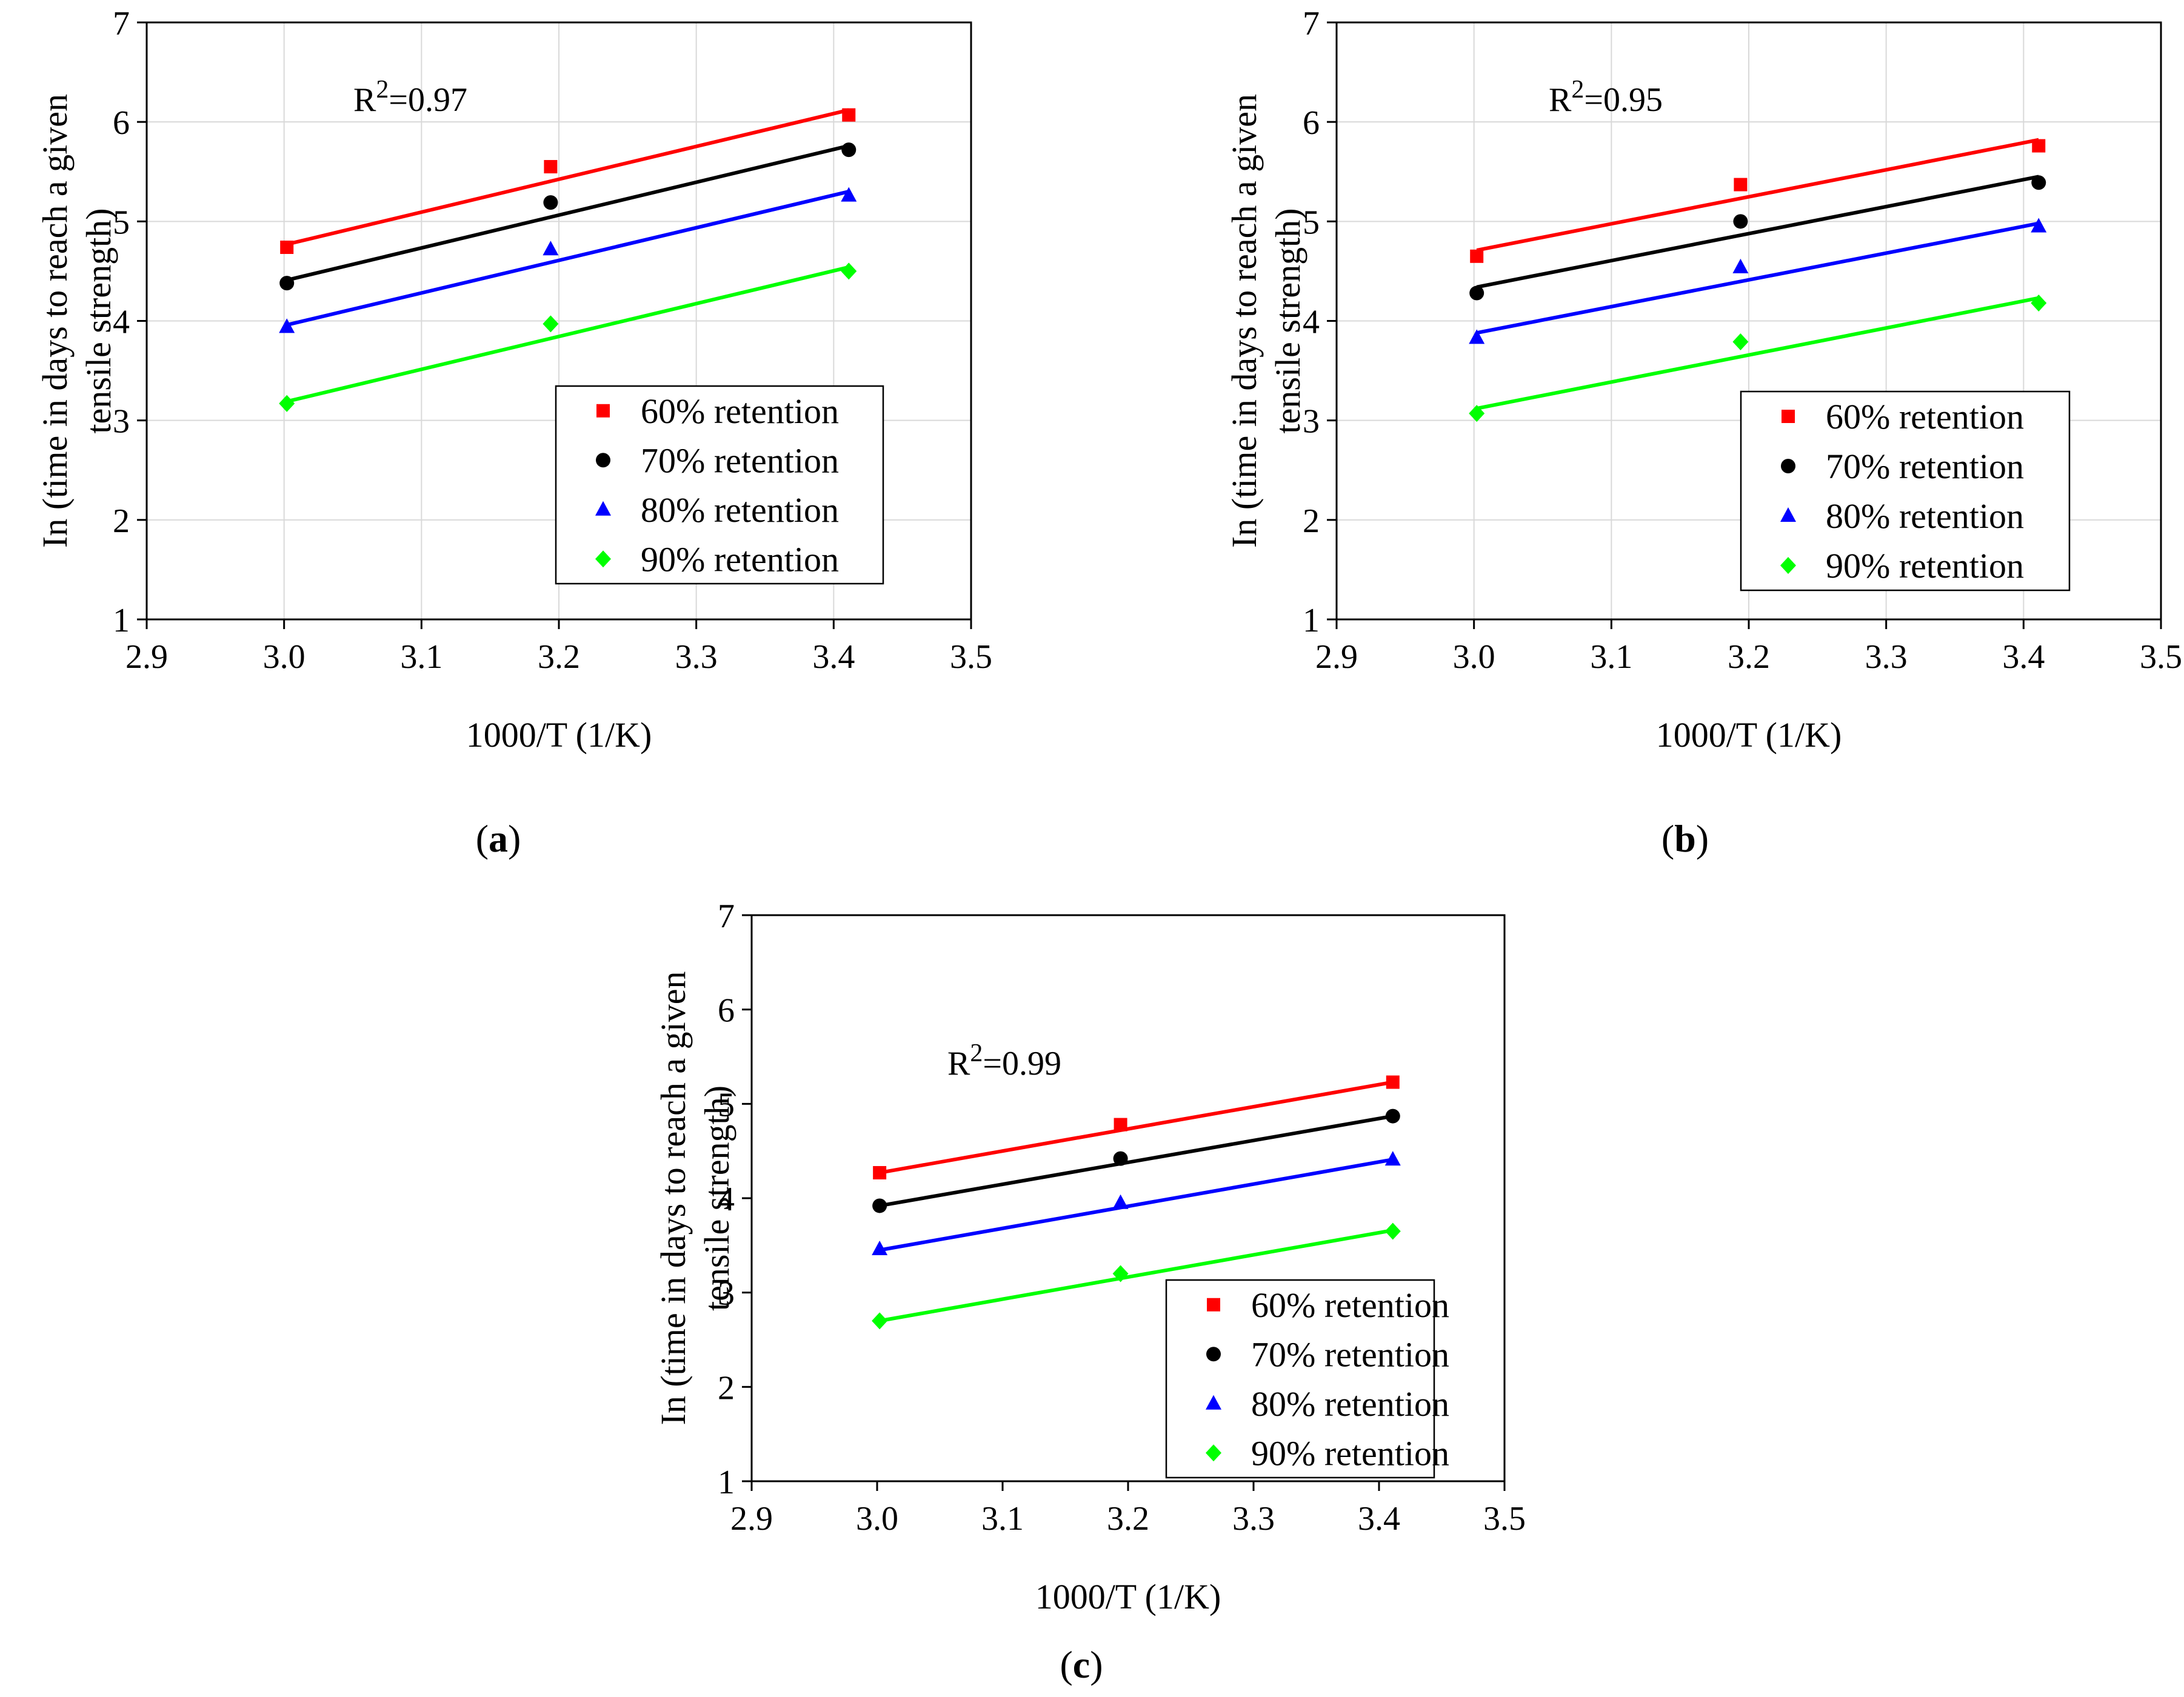  What do you see at coordinates (1022, 1063) in the screenshot?
I see `r-squared-value: =0.99` at bounding box center [1022, 1063].